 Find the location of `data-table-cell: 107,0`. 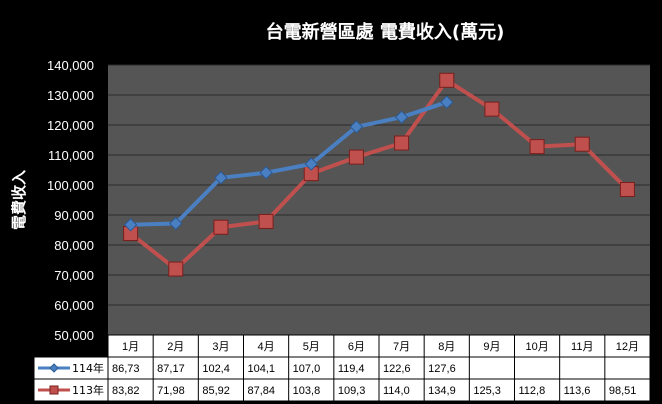

data-table-cell: 107,0 is located at coordinates (307, 369).